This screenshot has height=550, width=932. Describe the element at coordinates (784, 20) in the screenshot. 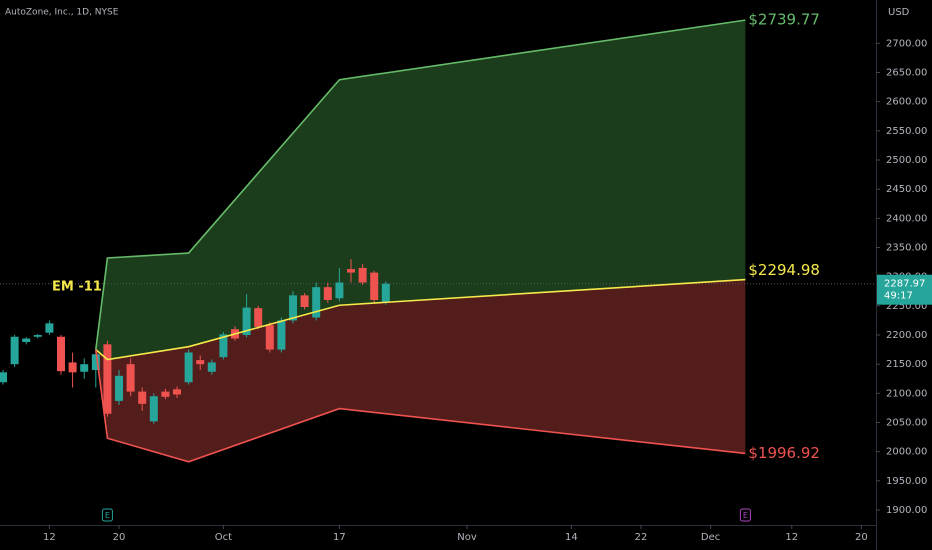

I see `band-value-label: $2739.77` at that location.